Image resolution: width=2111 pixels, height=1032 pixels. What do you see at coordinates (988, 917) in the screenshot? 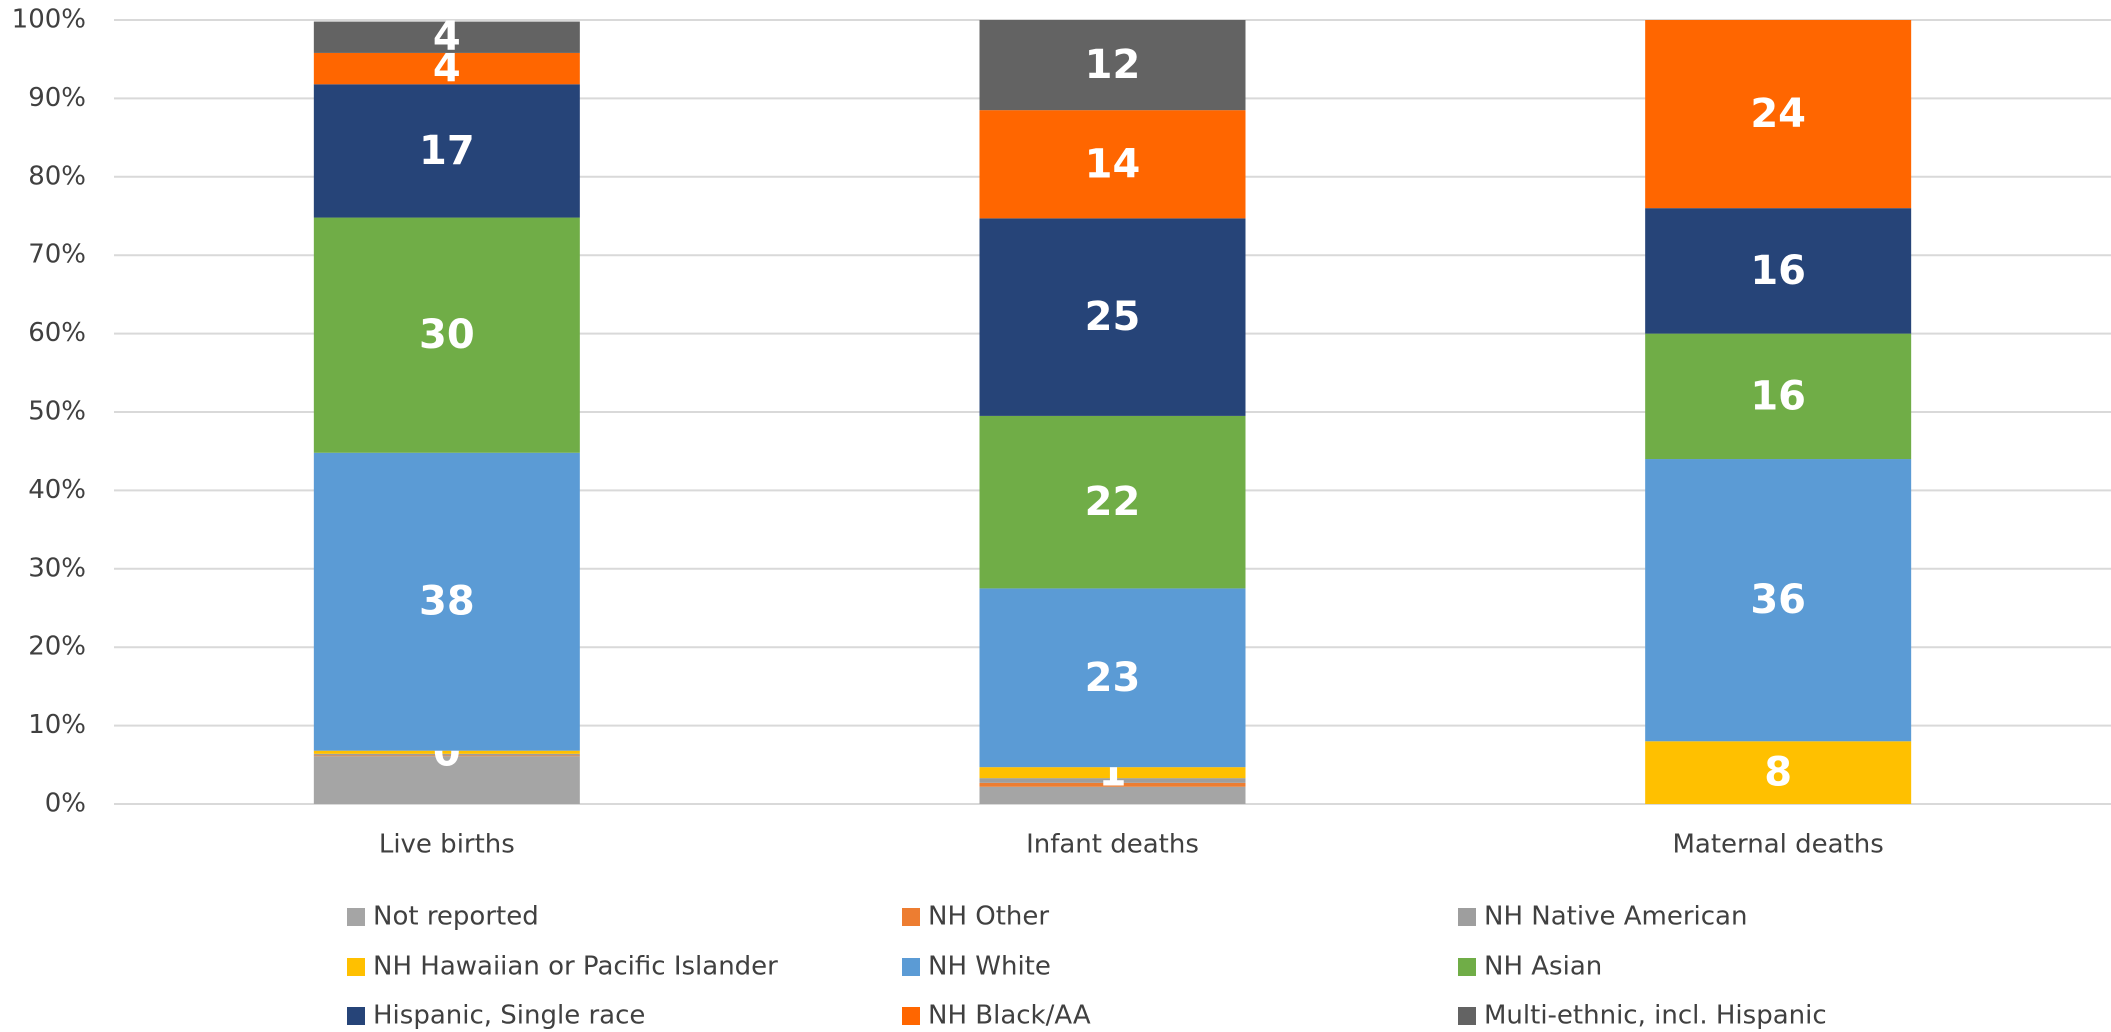
I see `legend-label: NH Other` at bounding box center [988, 917].